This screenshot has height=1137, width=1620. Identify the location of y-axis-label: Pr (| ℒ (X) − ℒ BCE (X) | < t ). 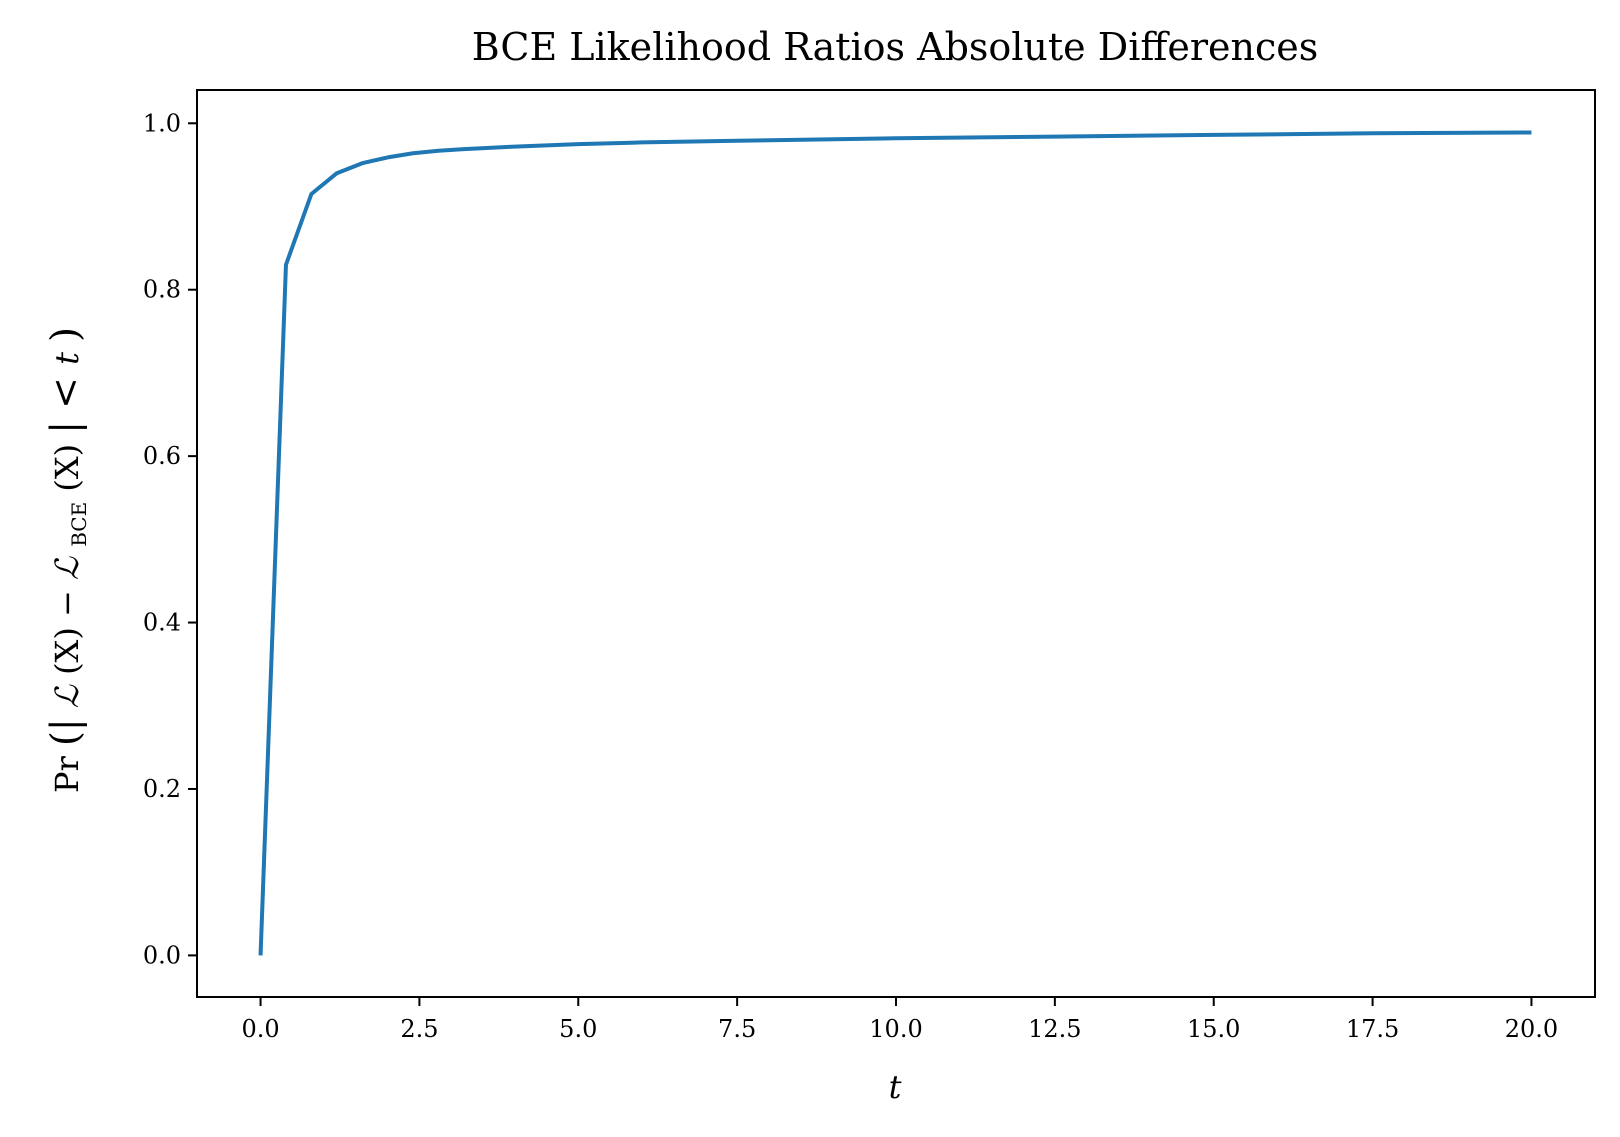
(68, 560).